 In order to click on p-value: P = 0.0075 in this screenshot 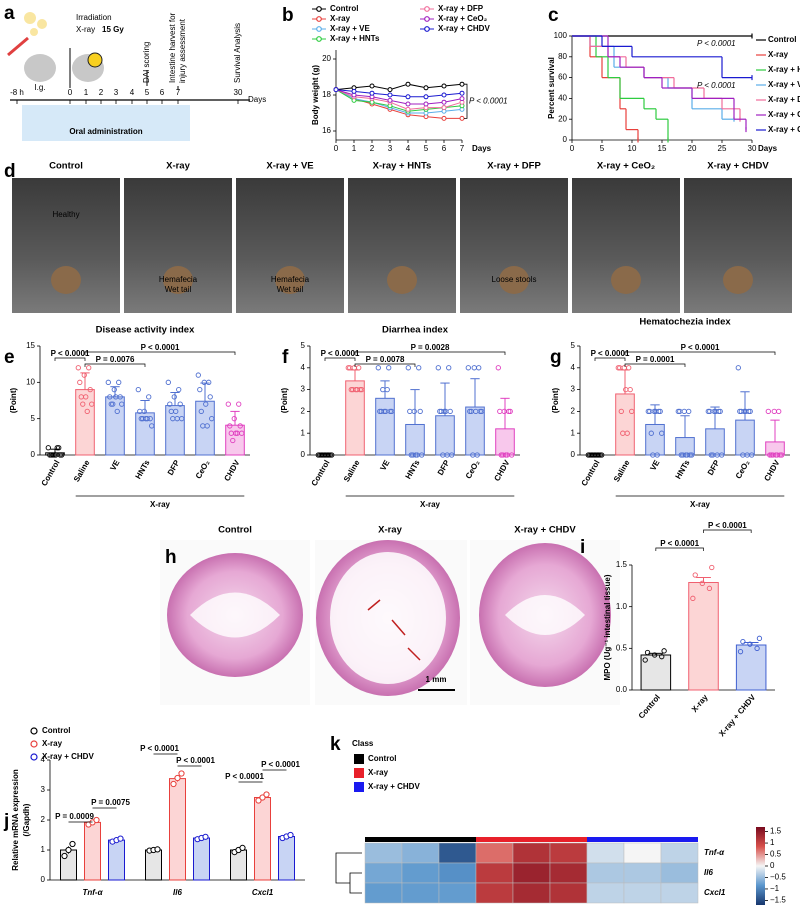, I will do `click(110, 802)`.